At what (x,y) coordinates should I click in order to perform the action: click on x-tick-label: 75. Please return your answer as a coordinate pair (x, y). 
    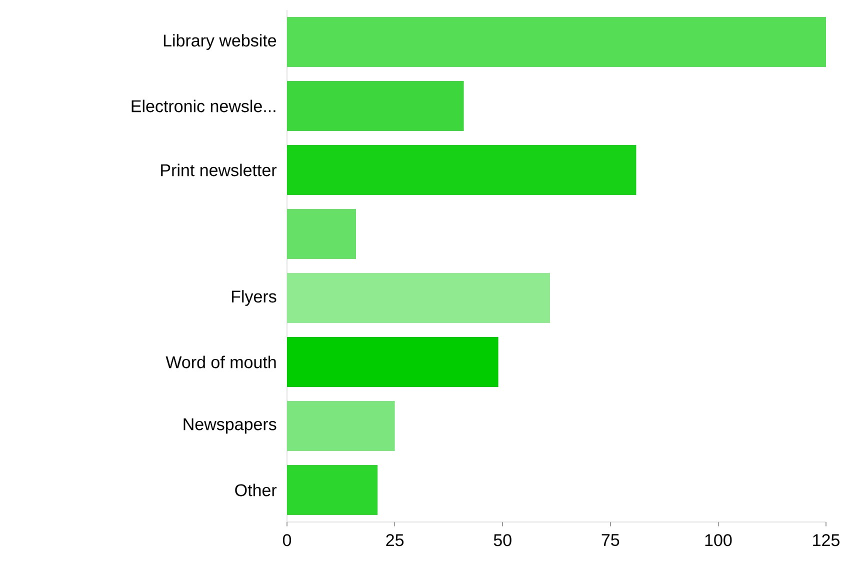
    Looking at the image, I should click on (611, 540).